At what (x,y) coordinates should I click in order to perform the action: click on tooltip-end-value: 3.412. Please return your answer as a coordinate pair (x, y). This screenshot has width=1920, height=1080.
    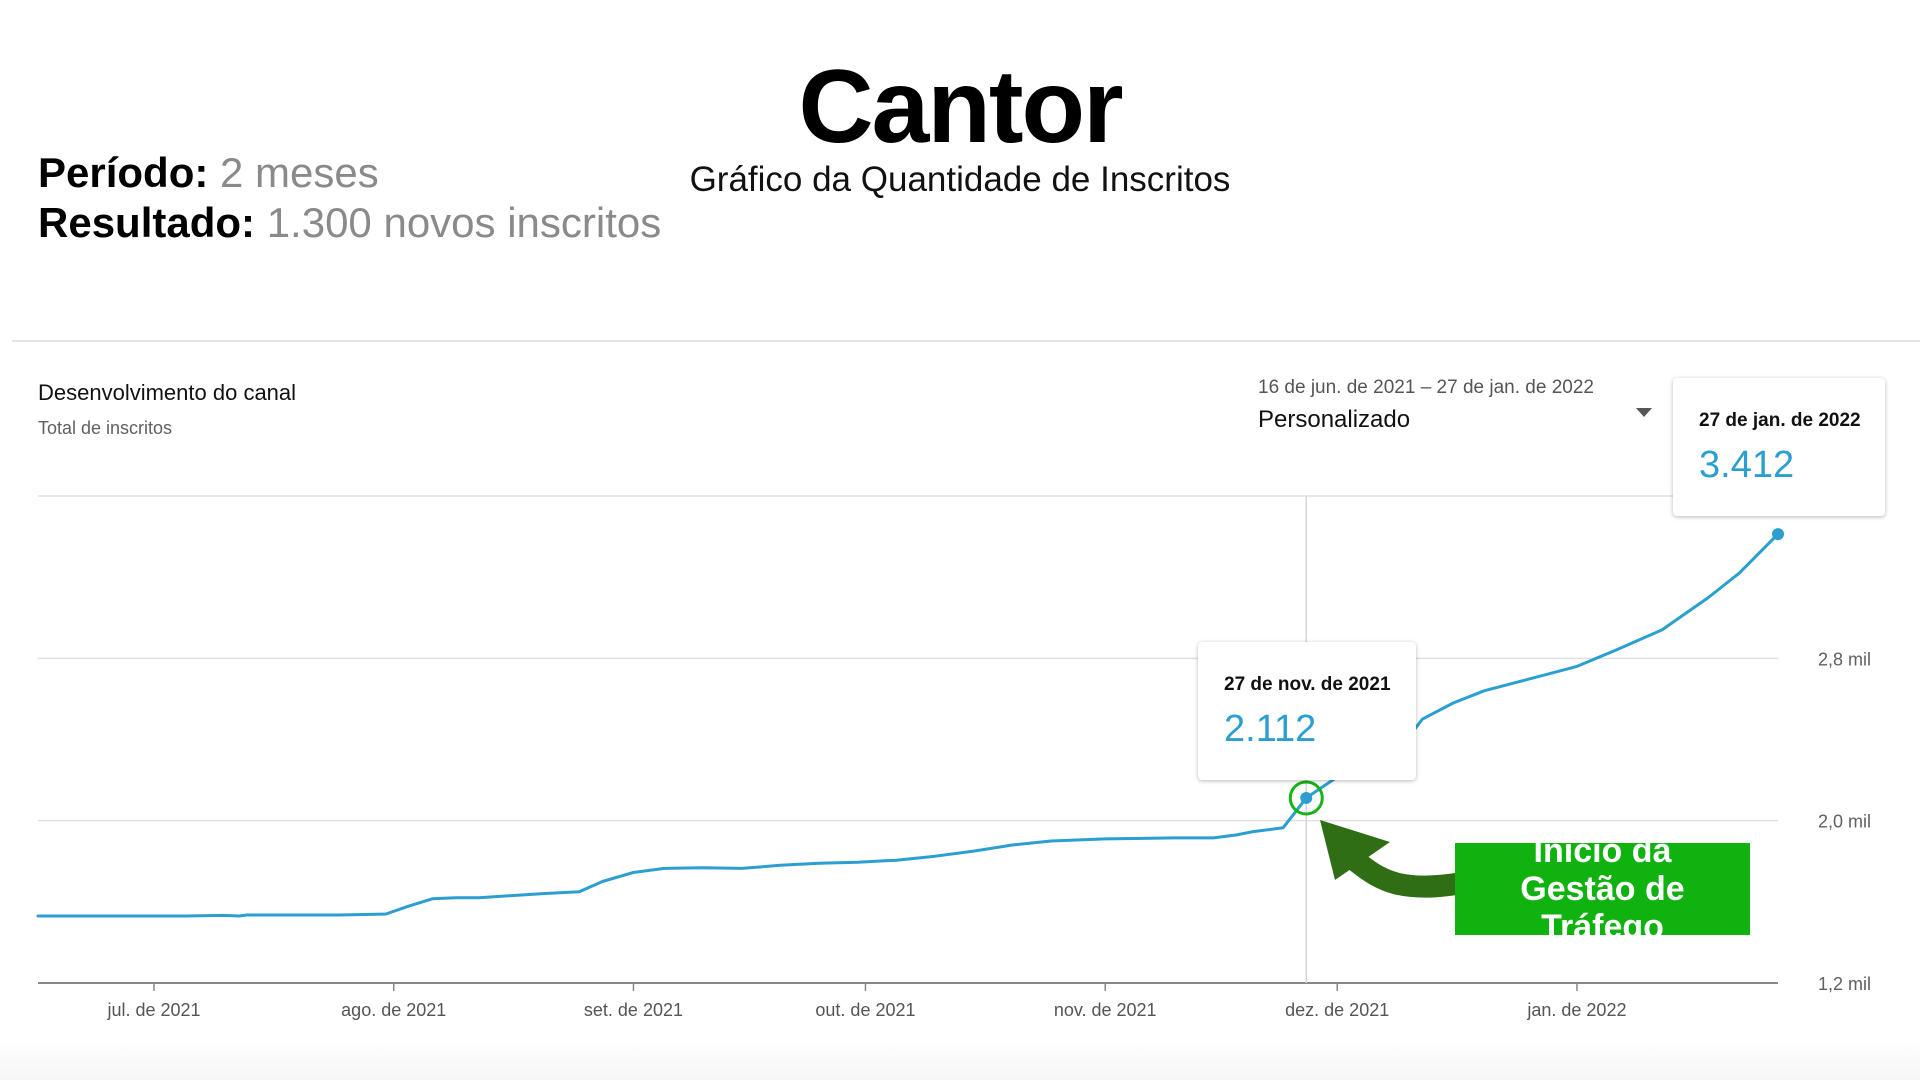
    Looking at the image, I should click on (1747, 465).